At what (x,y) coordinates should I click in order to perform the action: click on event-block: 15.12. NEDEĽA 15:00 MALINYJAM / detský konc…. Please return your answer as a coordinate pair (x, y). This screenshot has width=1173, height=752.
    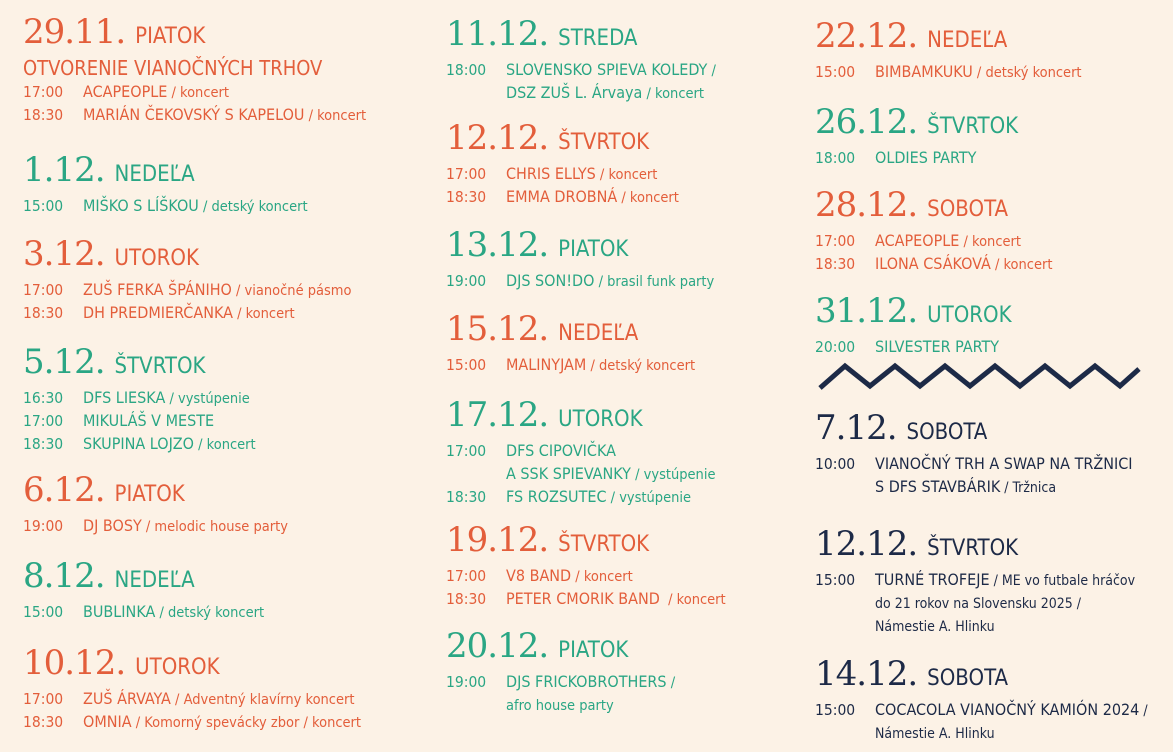
    Looking at the image, I should click on (636, 343).